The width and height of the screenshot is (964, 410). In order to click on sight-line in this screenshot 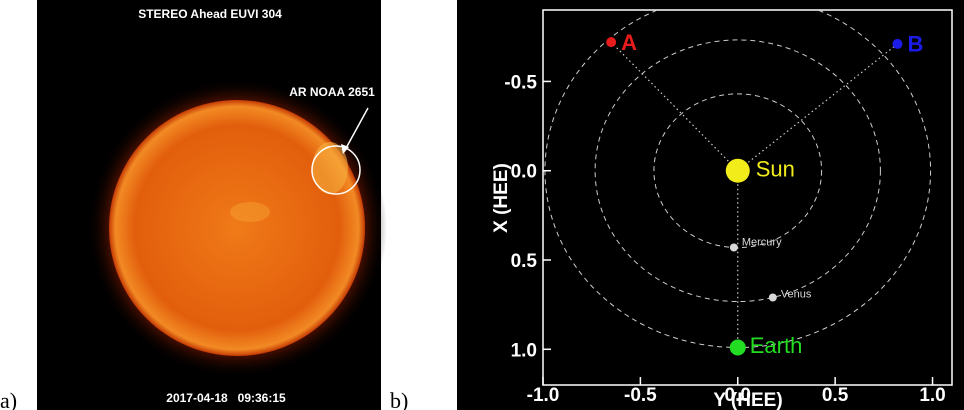, I will do `click(674, 106)`.